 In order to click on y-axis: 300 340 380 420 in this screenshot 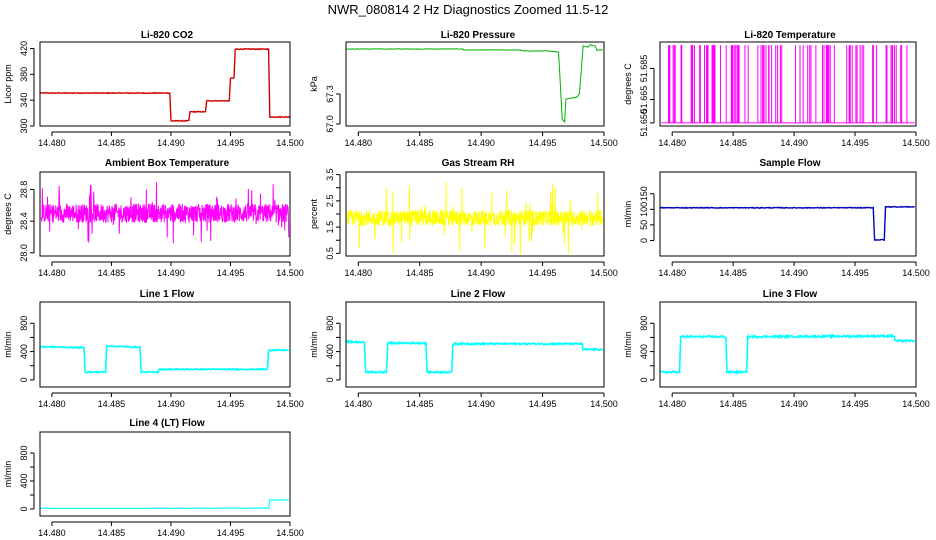, I will do `click(27, 87)`.